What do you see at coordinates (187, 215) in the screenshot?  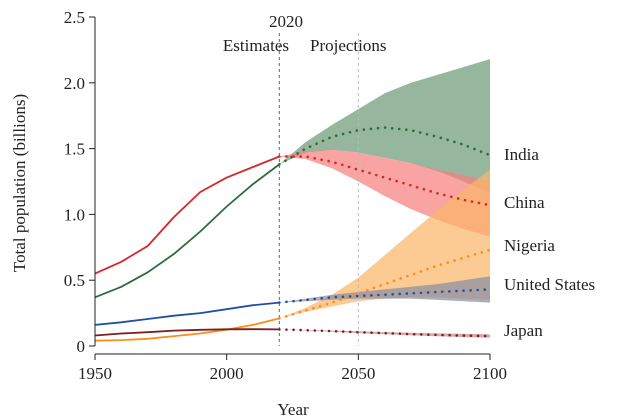 I see `china-estimate-line` at bounding box center [187, 215].